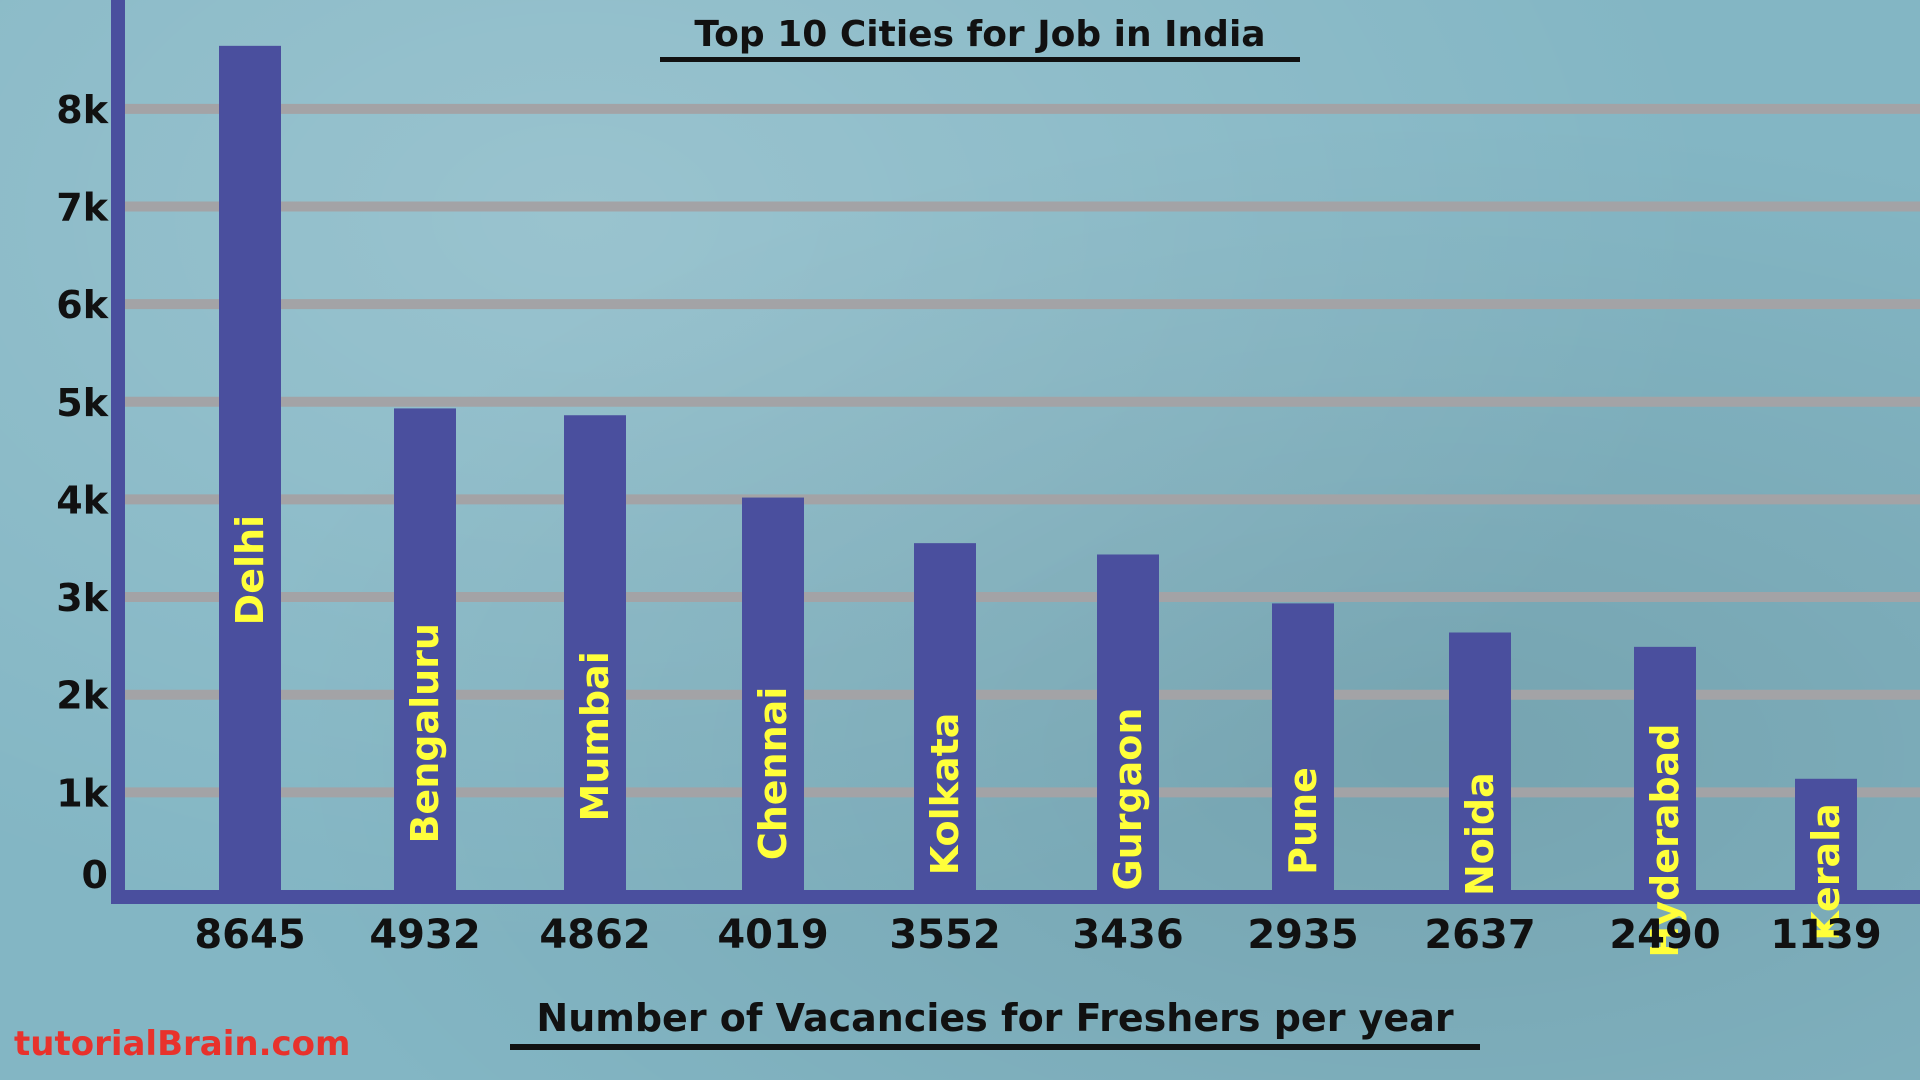 The width and height of the screenshot is (1920, 1080). Describe the element at coordinates (82, 696) in the screenshot. I see `y-tick-label: 2k` at that location.